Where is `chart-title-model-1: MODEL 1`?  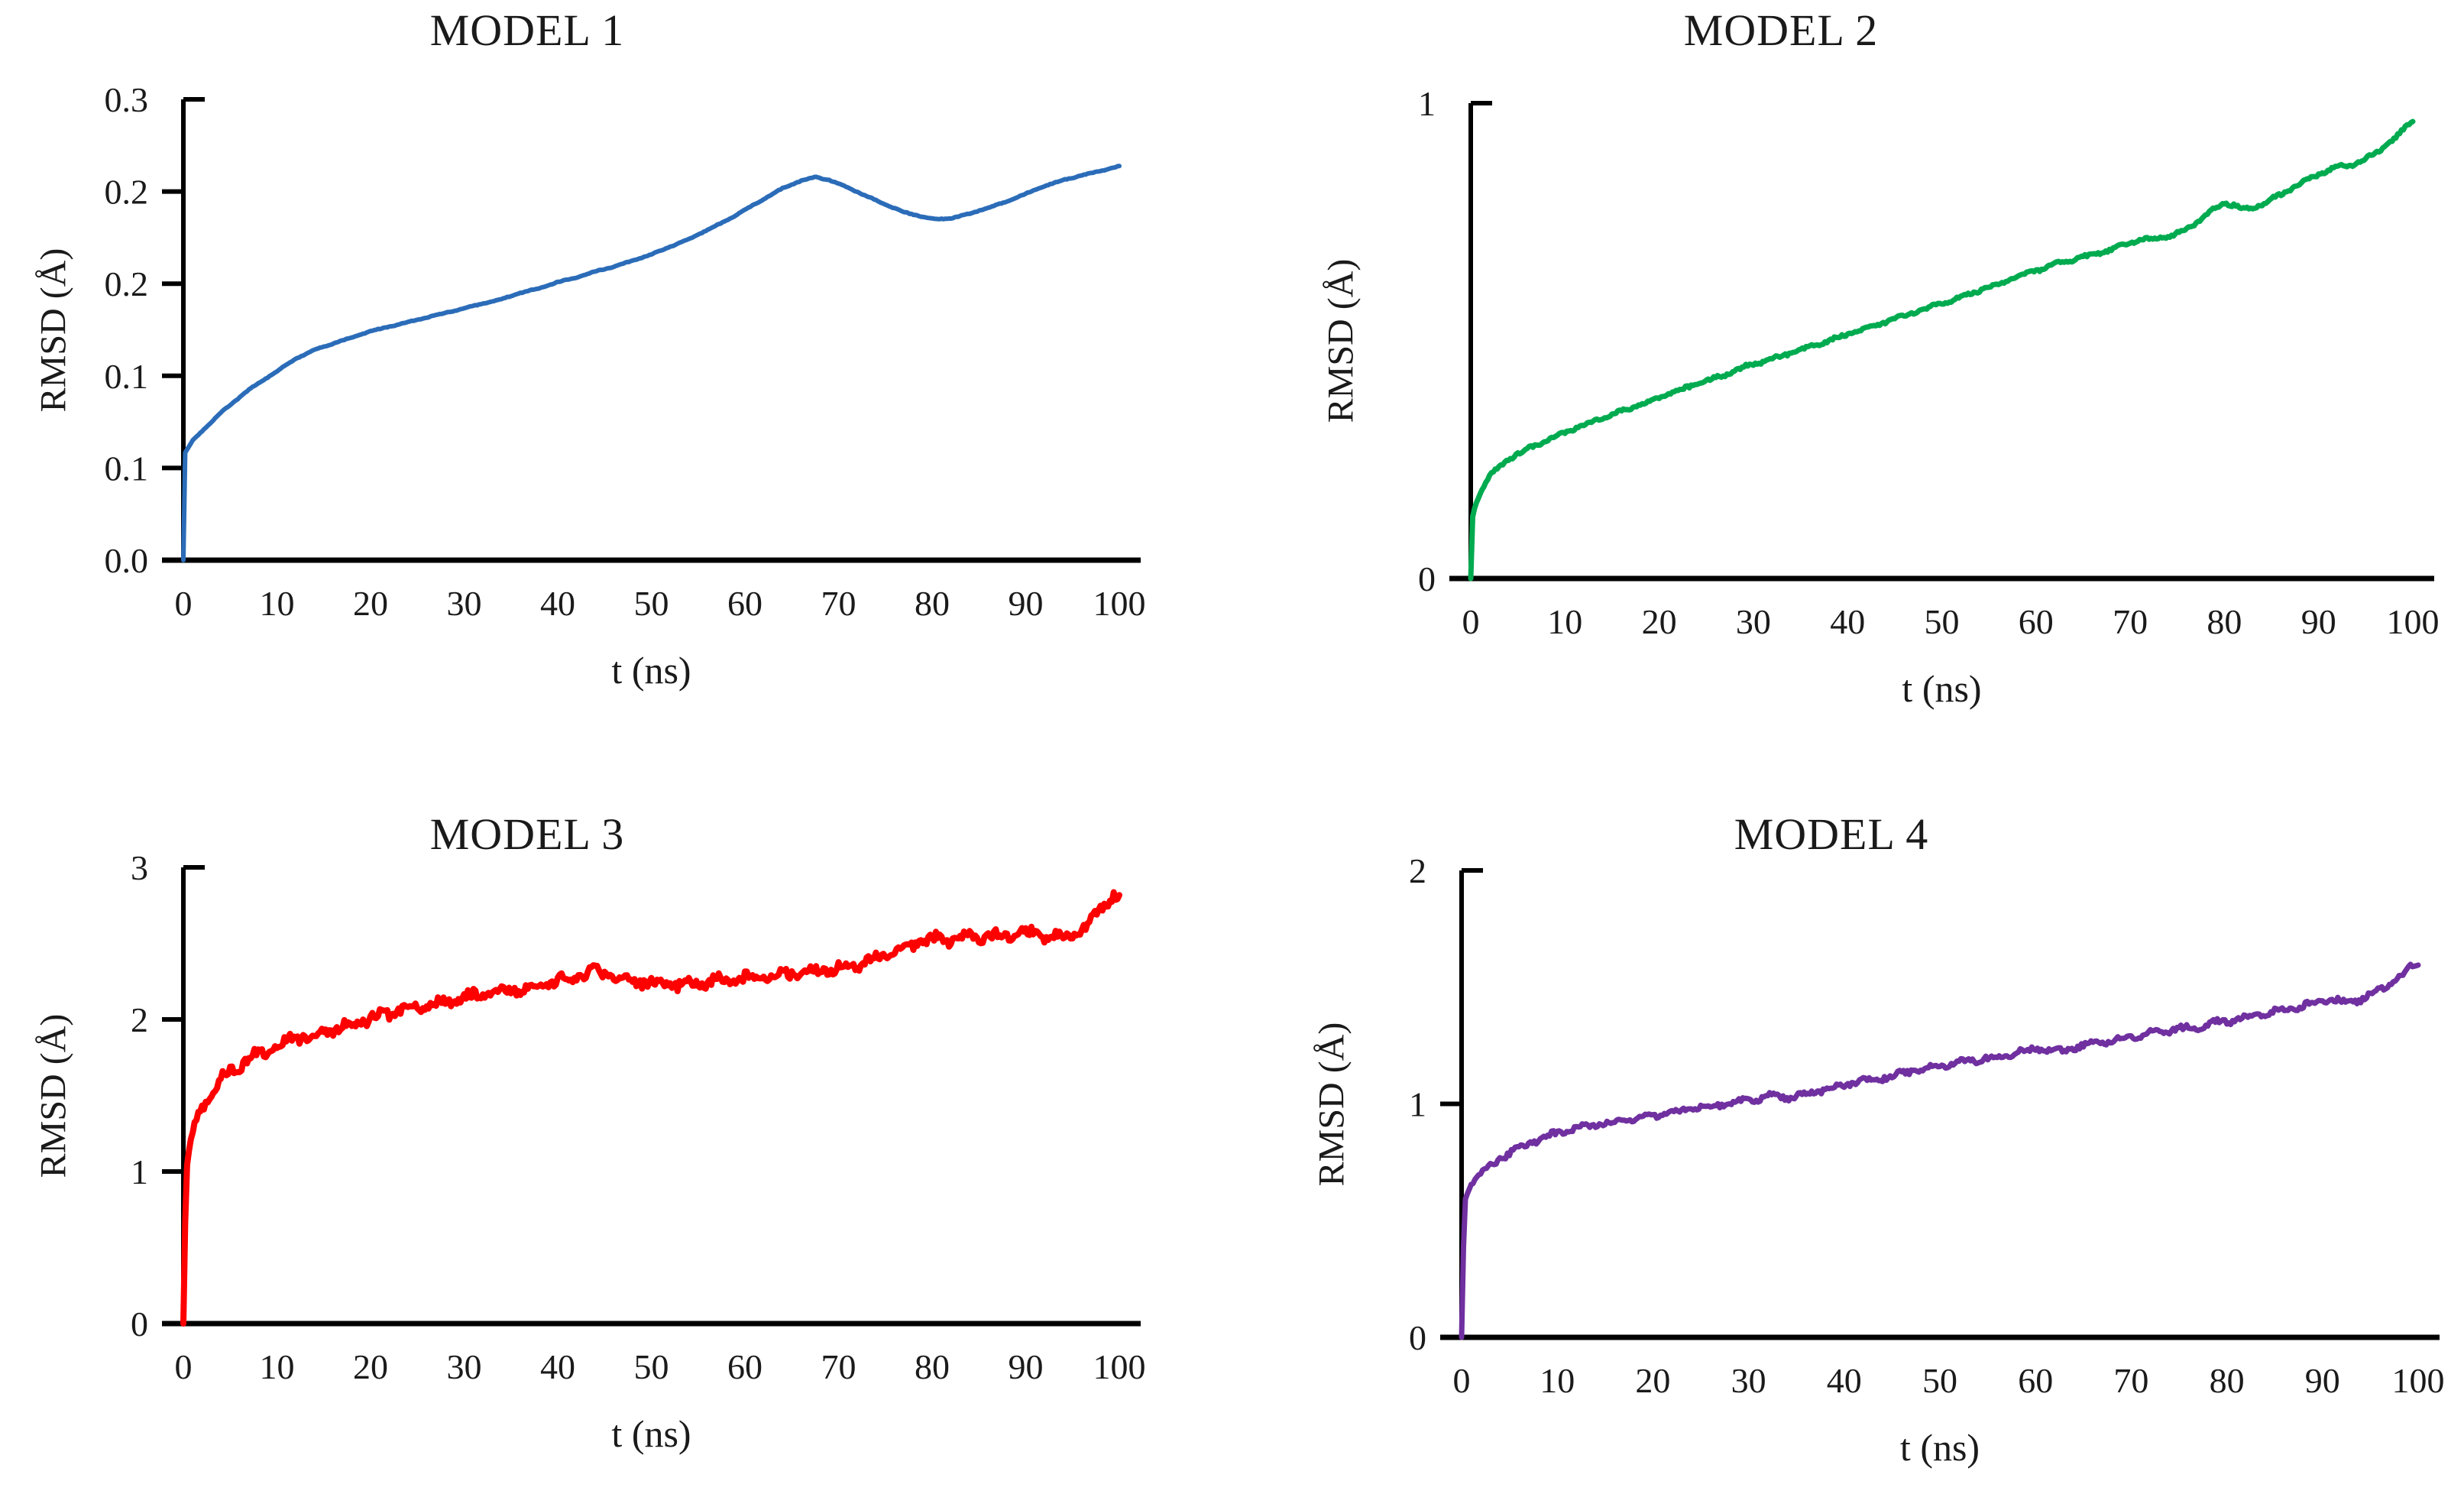
chart-title-model-1: MODEL 1 is located at coordinates (527, 30).